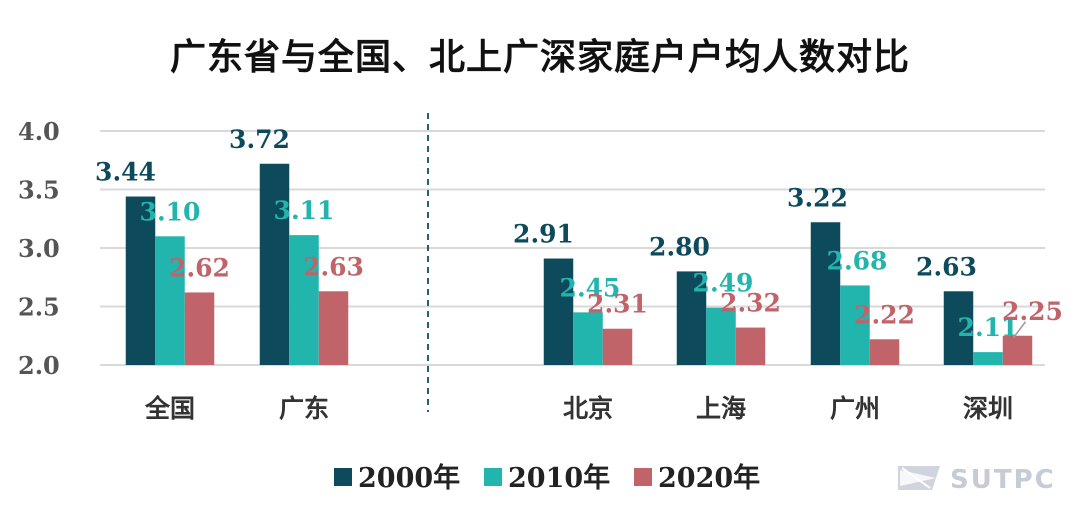  What do you see at coordinates (855, 408) in the screenshot?
I see `category-label: 广州` at bounding box center [855, 408].